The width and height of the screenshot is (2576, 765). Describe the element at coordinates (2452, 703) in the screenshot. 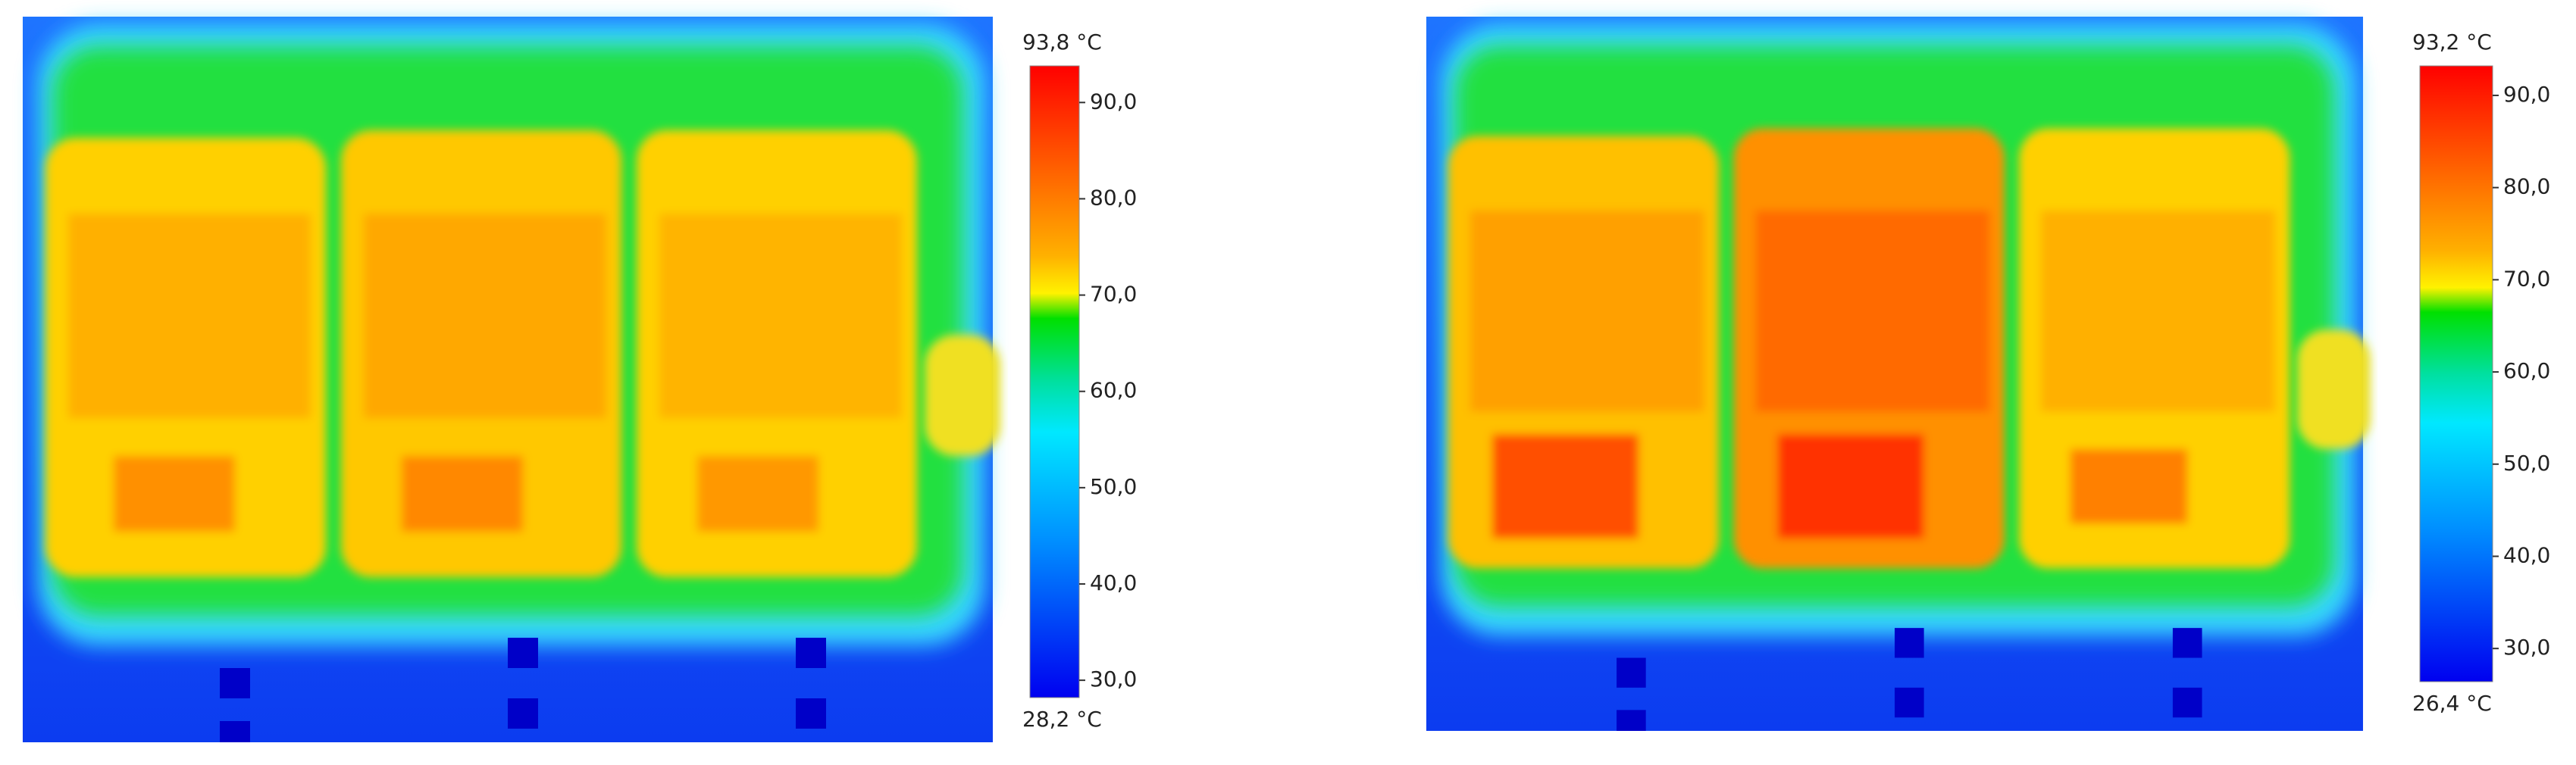

I see `colorbar-min-label: 26,4 °C` at that location.